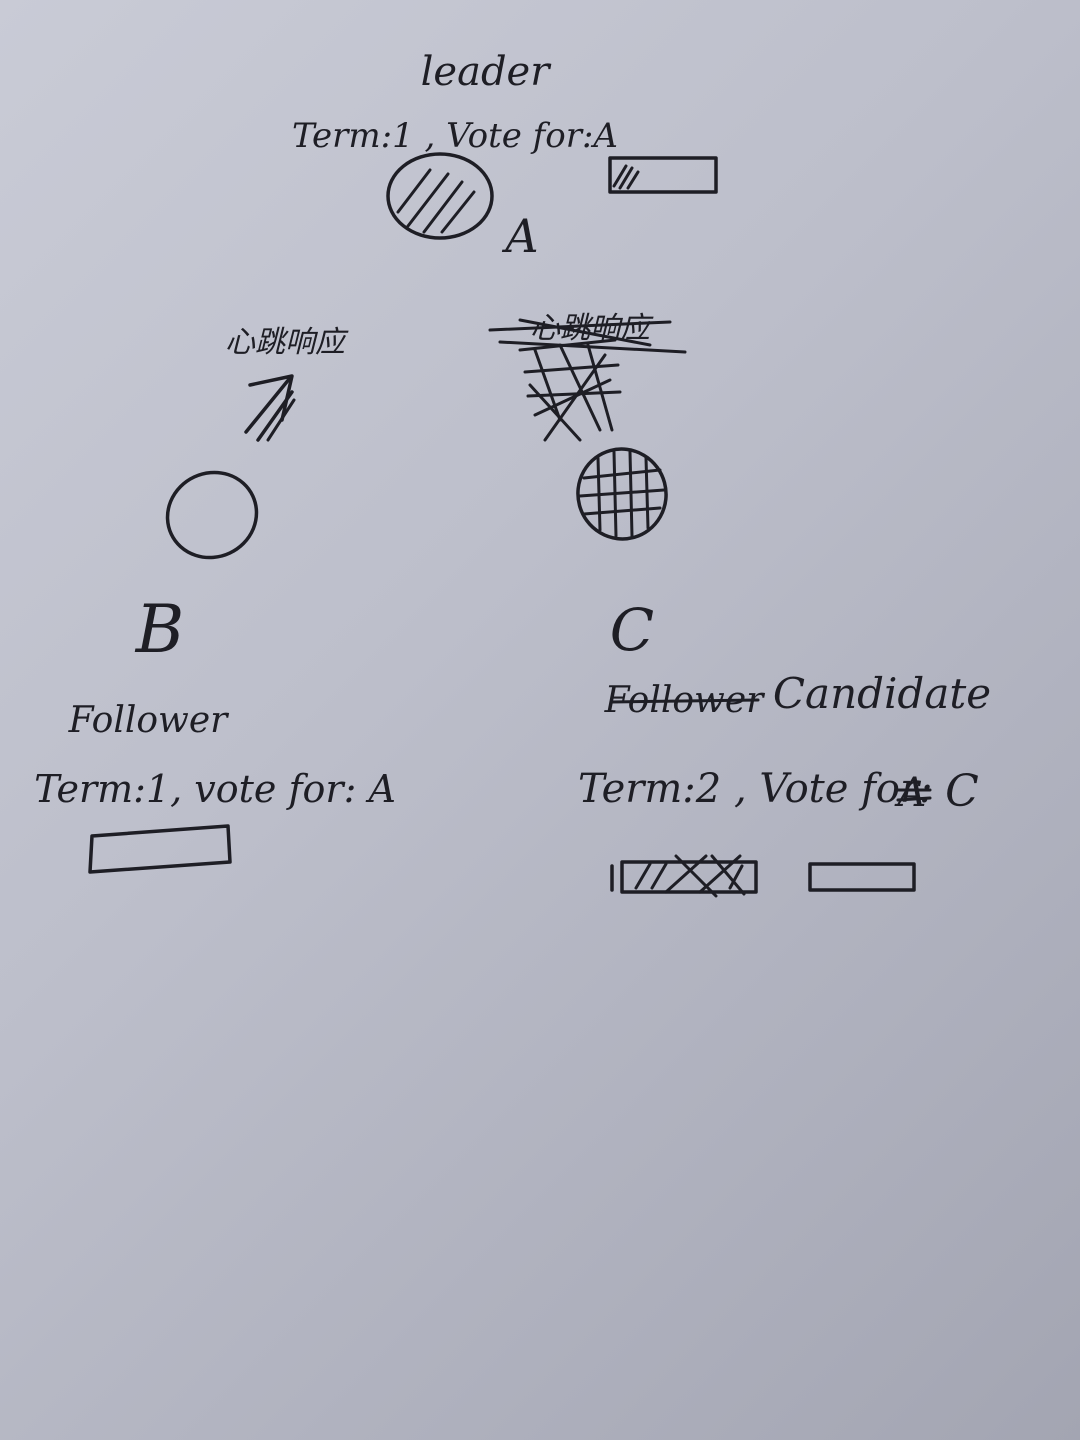 The height and width of the screenshot is (1440, 1080). What do you see at coordinates (914, 795) in the screenshot?
I see `node-c-struck-vote-strike` at bounding box center [914, 795].